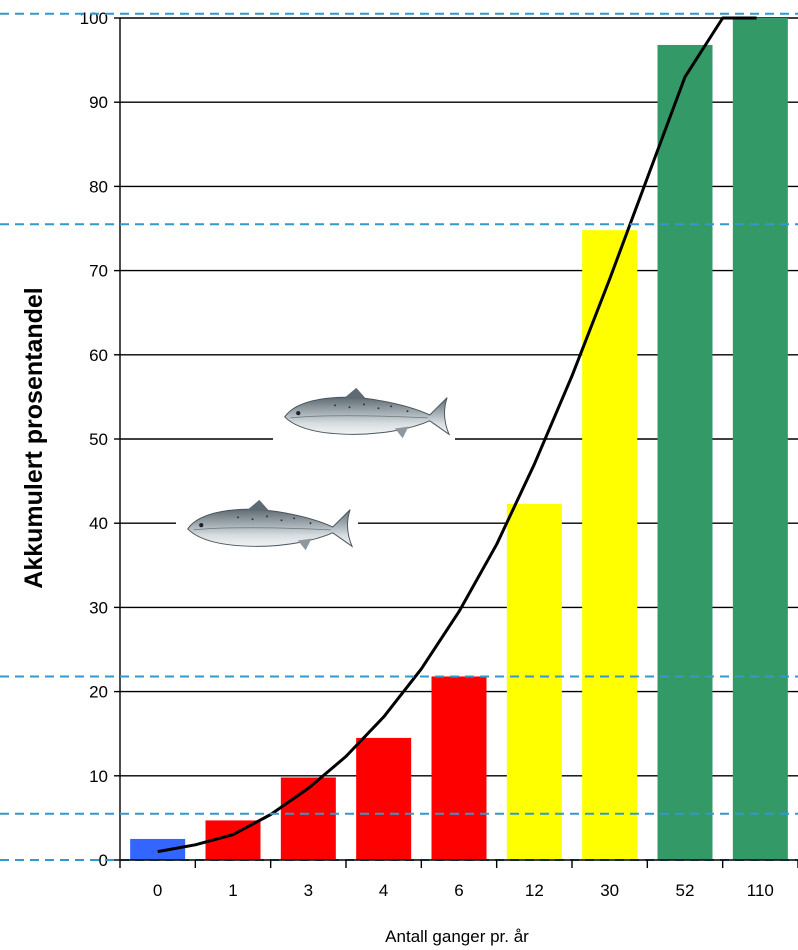 This screenshot has width=798, height=950. Describe the element at coordinates (458, 890) in the screenshot. I see `x-tick-label: 6` at that location.